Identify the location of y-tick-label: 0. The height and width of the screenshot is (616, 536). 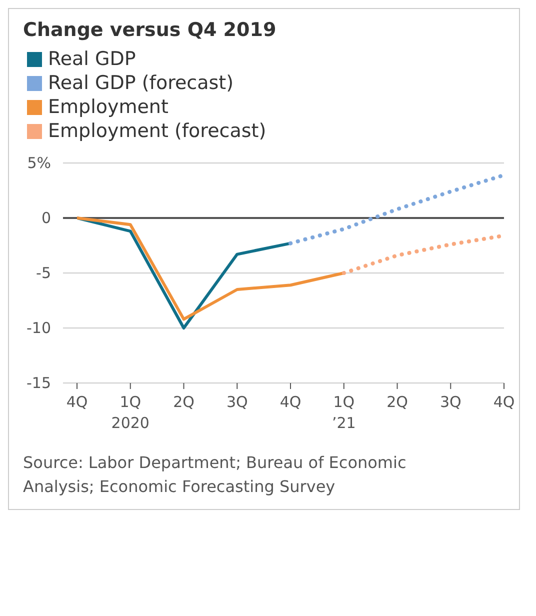
(46, 218).